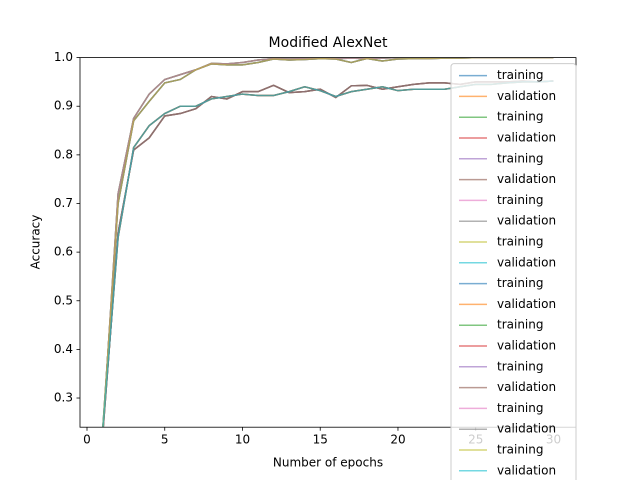 Image resolution: width=640 pixels, height=480 pixels. What do you see at coordinates (63, 57) in the screenshot?
I see `y-tick-label: 1.0` at bounding box center [63, 57].